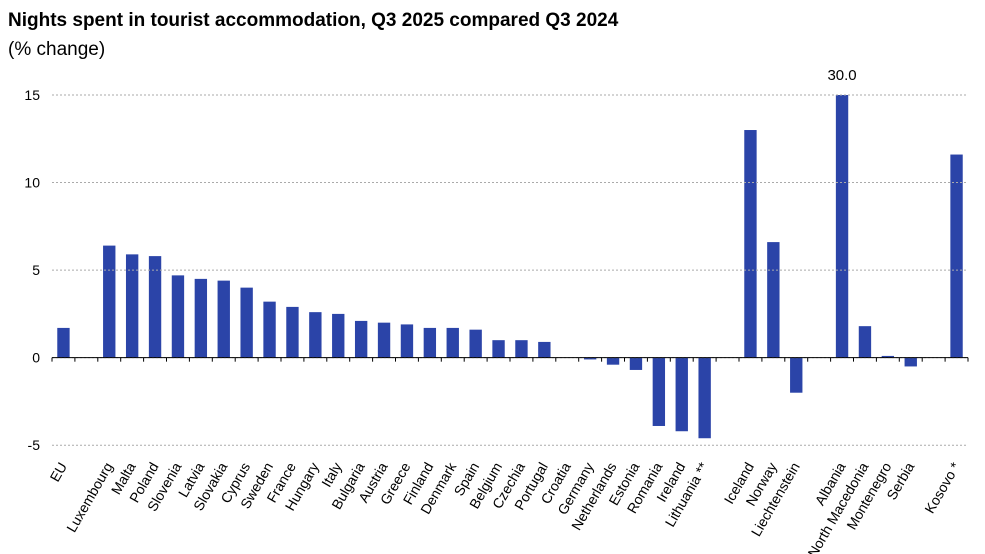 This screenshot has width=985, height=554. I want to click on y-tick-label: 10, so click(32, 183).